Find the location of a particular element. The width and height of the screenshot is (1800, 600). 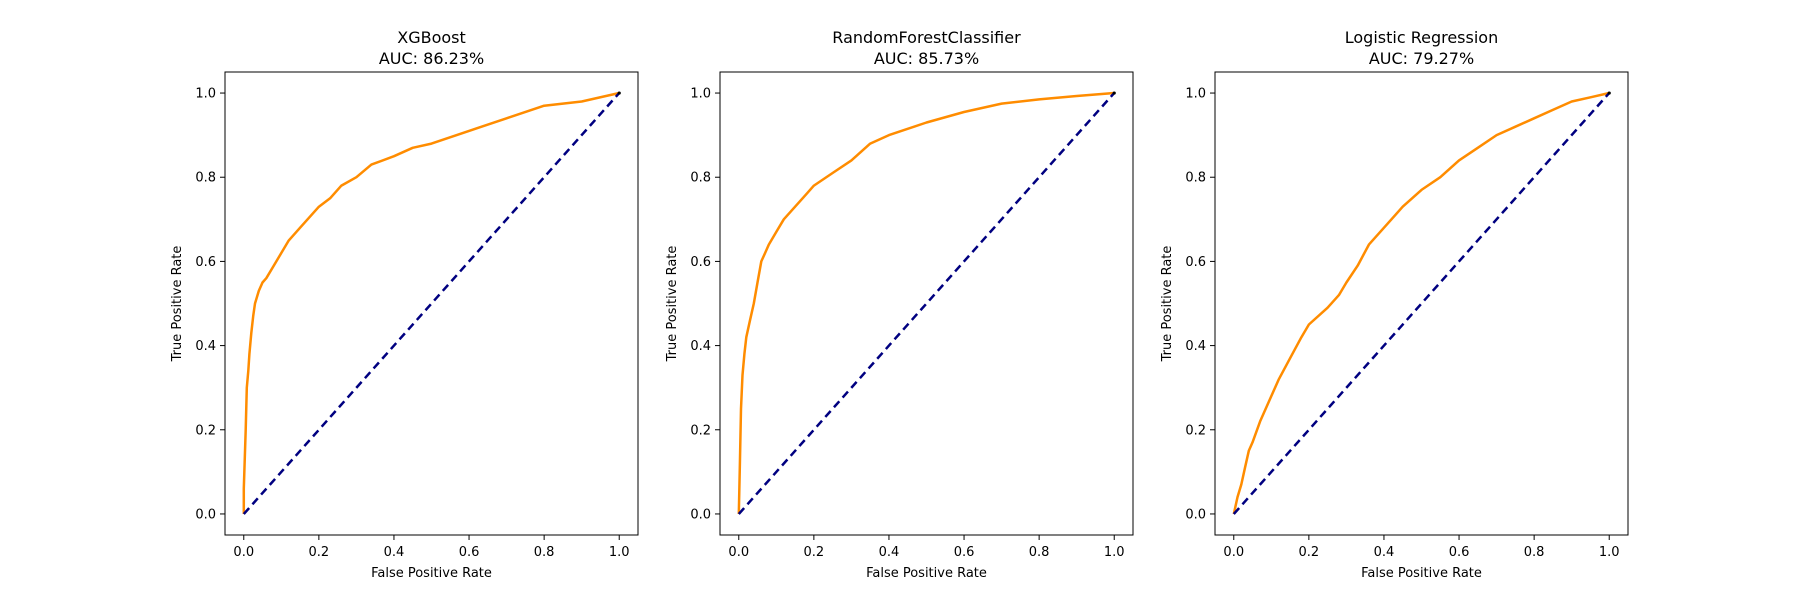

chart-title: XGBoost is located at coordinates (431, 37).